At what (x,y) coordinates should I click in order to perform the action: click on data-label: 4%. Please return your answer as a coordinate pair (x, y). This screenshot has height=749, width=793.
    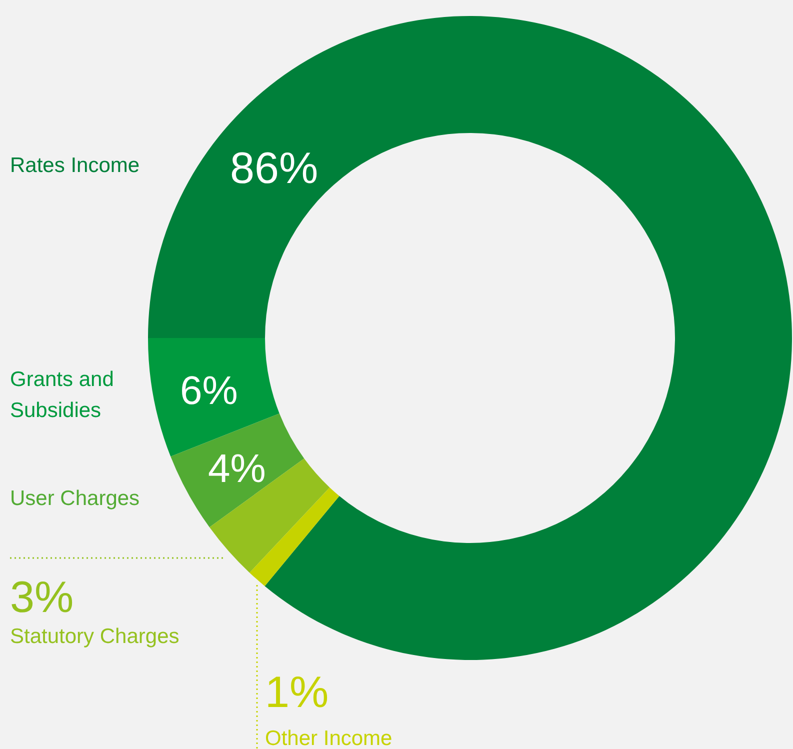
    Looking at the image, I should click on (237, 469).